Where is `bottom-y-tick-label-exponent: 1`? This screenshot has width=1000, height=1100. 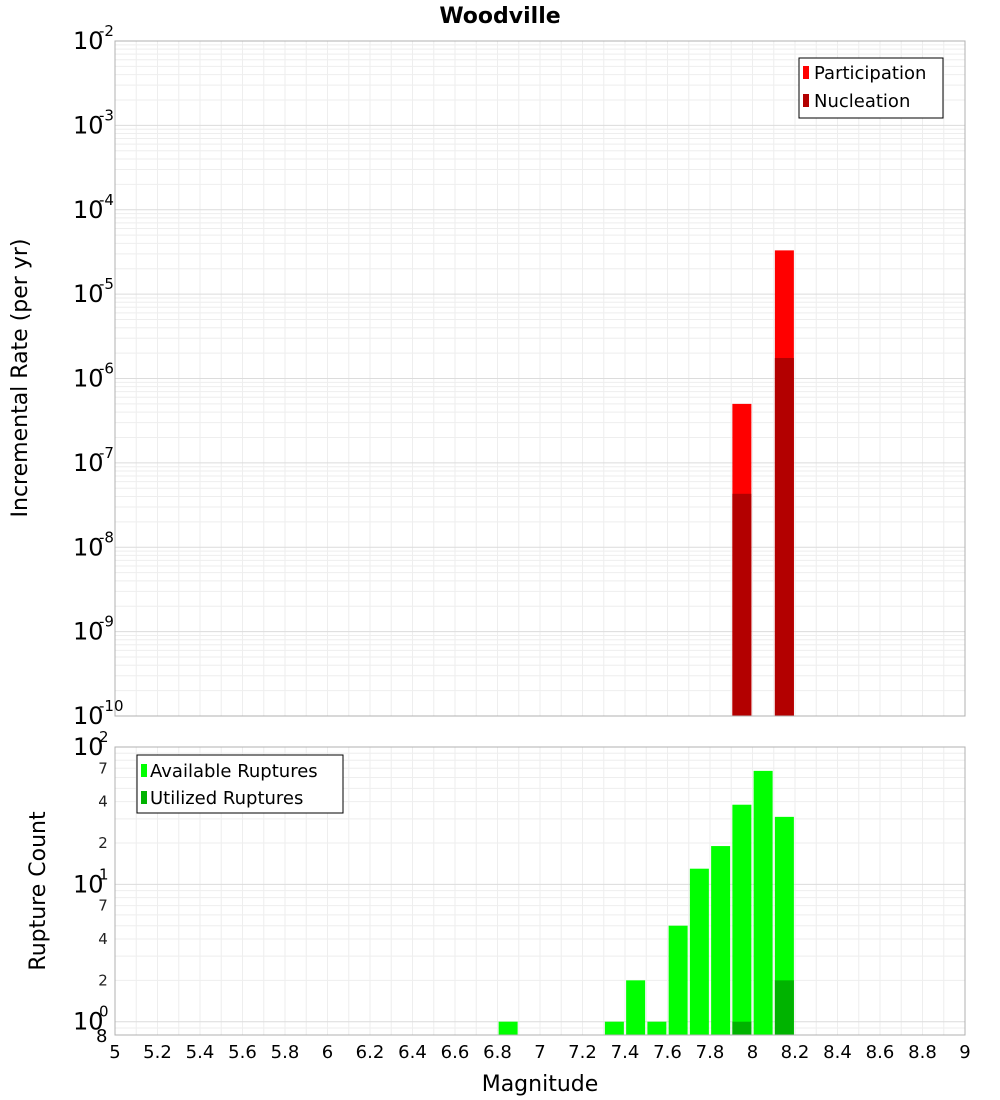
bottom-y-tick-label-exponent: 1 is located at coordinates (104, 874).